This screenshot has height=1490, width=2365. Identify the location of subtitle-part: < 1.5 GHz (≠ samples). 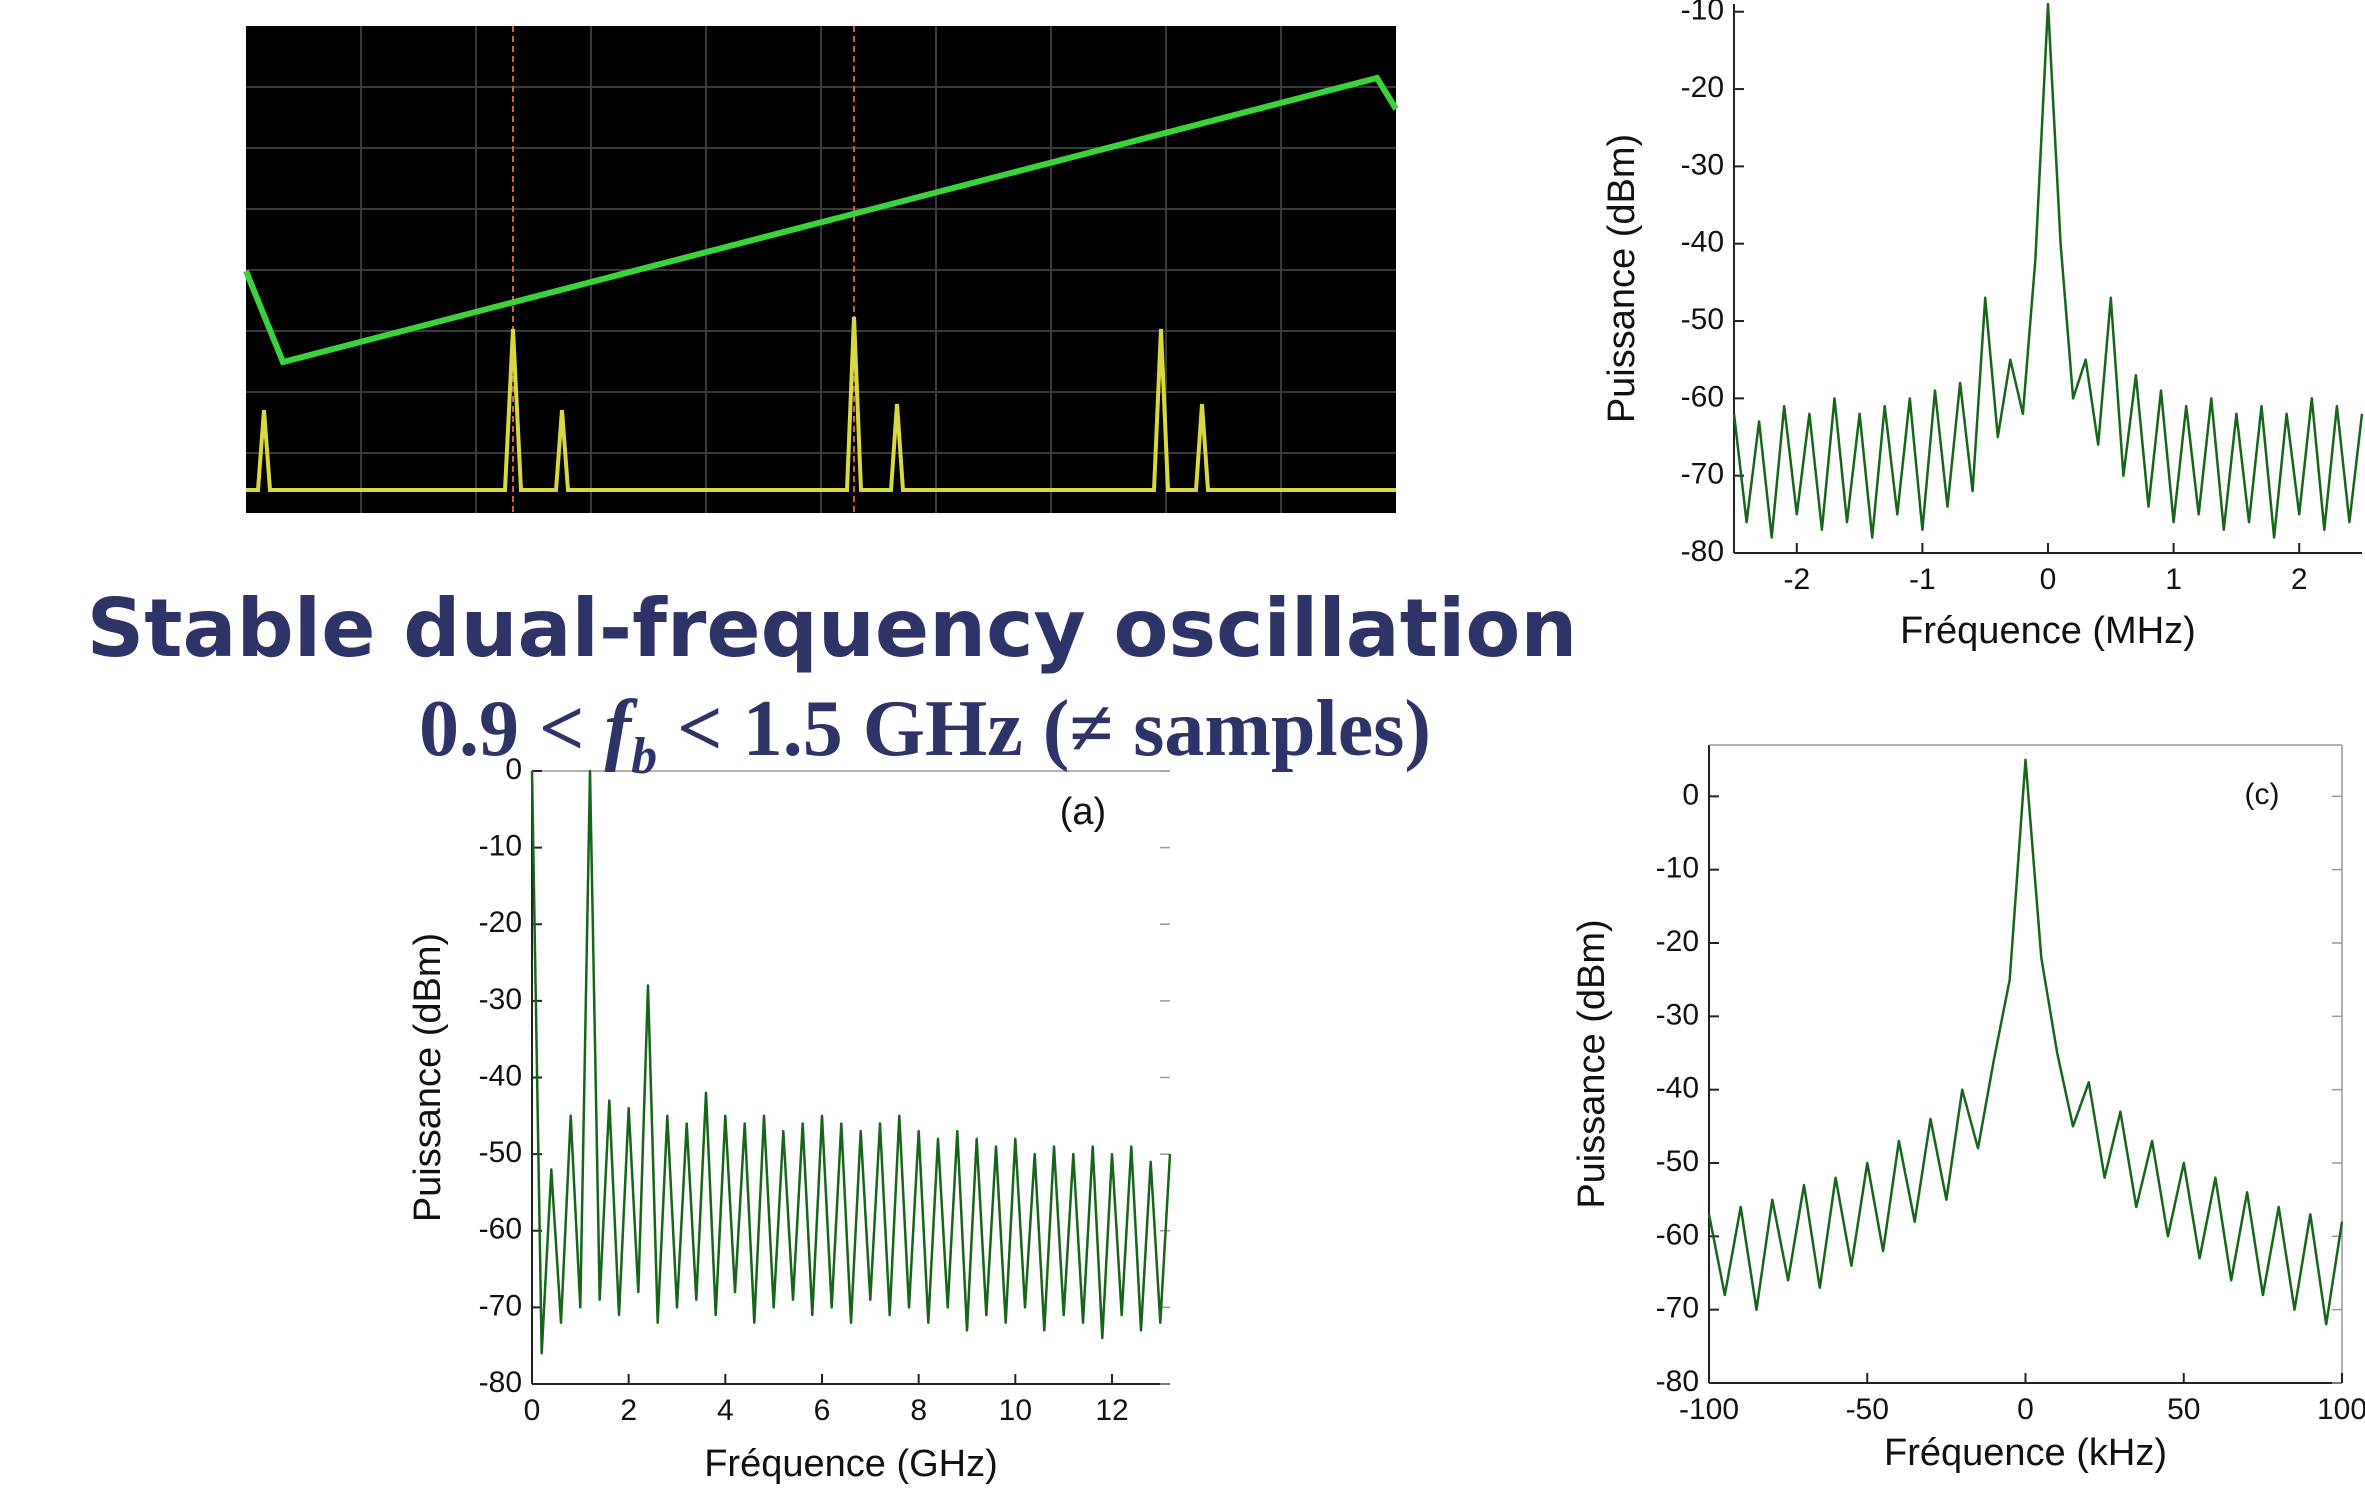
(1044, 729).